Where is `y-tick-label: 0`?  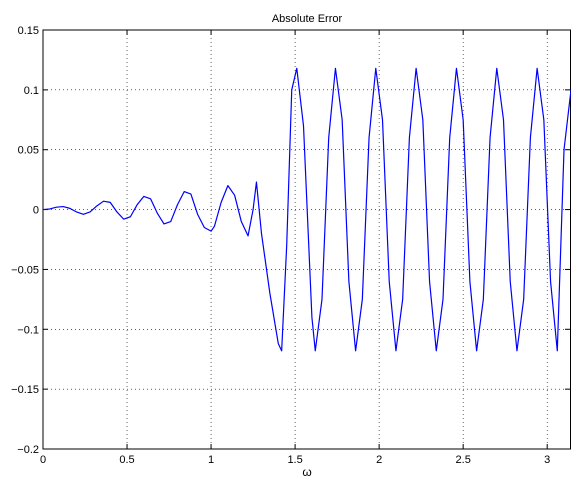 y-tick-label: 0 is located at coordinates (36, 211).